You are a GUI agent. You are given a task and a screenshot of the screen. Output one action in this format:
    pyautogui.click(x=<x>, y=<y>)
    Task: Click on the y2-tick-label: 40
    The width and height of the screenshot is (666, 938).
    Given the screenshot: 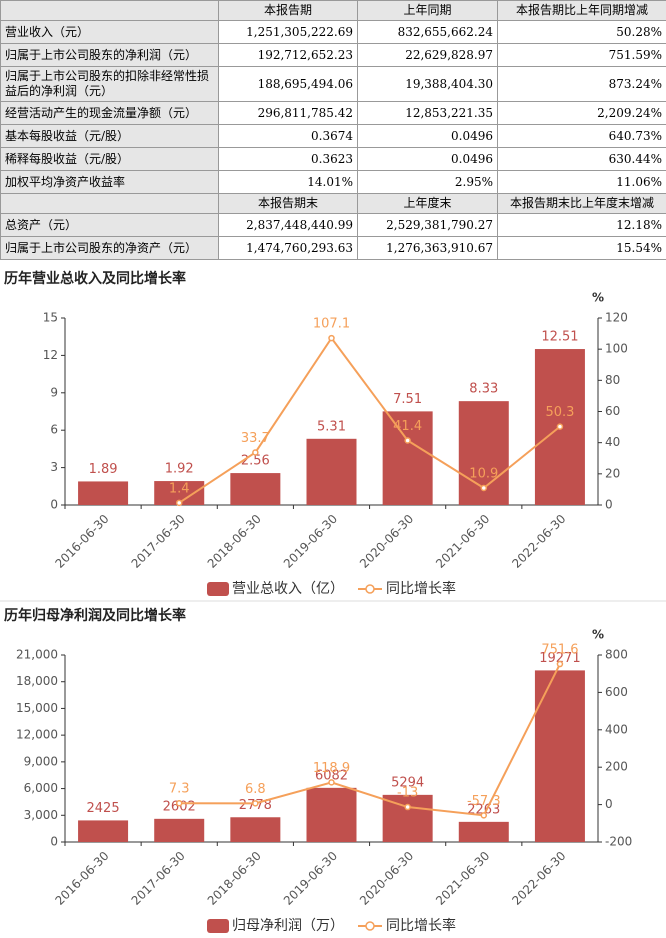 What is the action you would take?
    pyautogui.click(x=612, y=442)
    